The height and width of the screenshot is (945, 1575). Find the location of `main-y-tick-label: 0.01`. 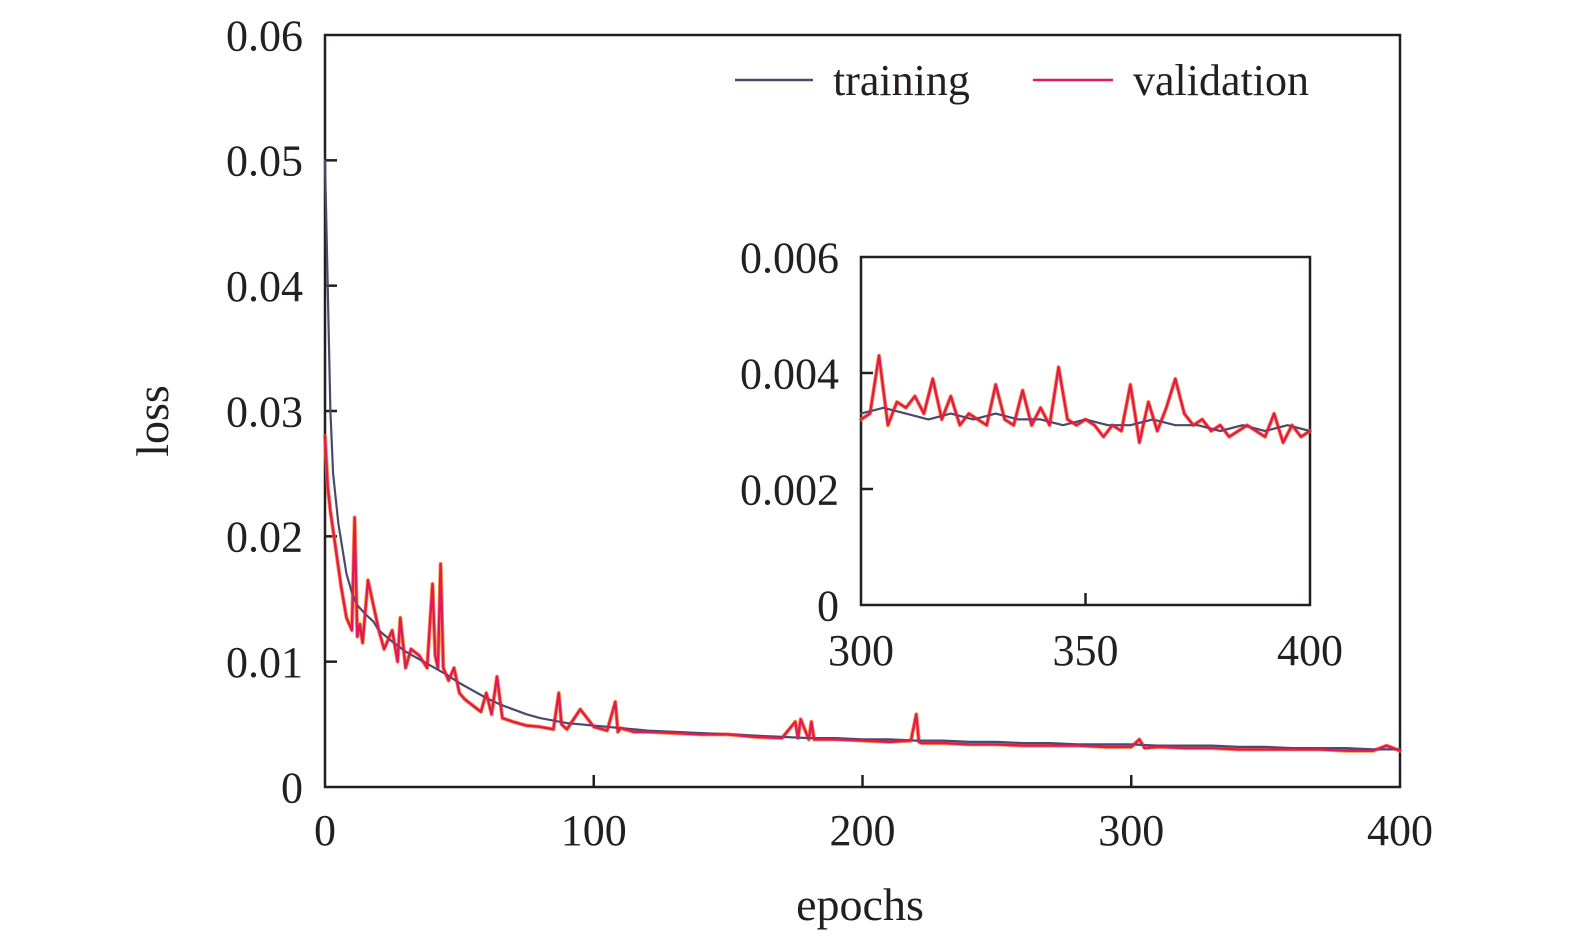

main-y-tick-label: 0.01 is located at coordinates (264, 662).